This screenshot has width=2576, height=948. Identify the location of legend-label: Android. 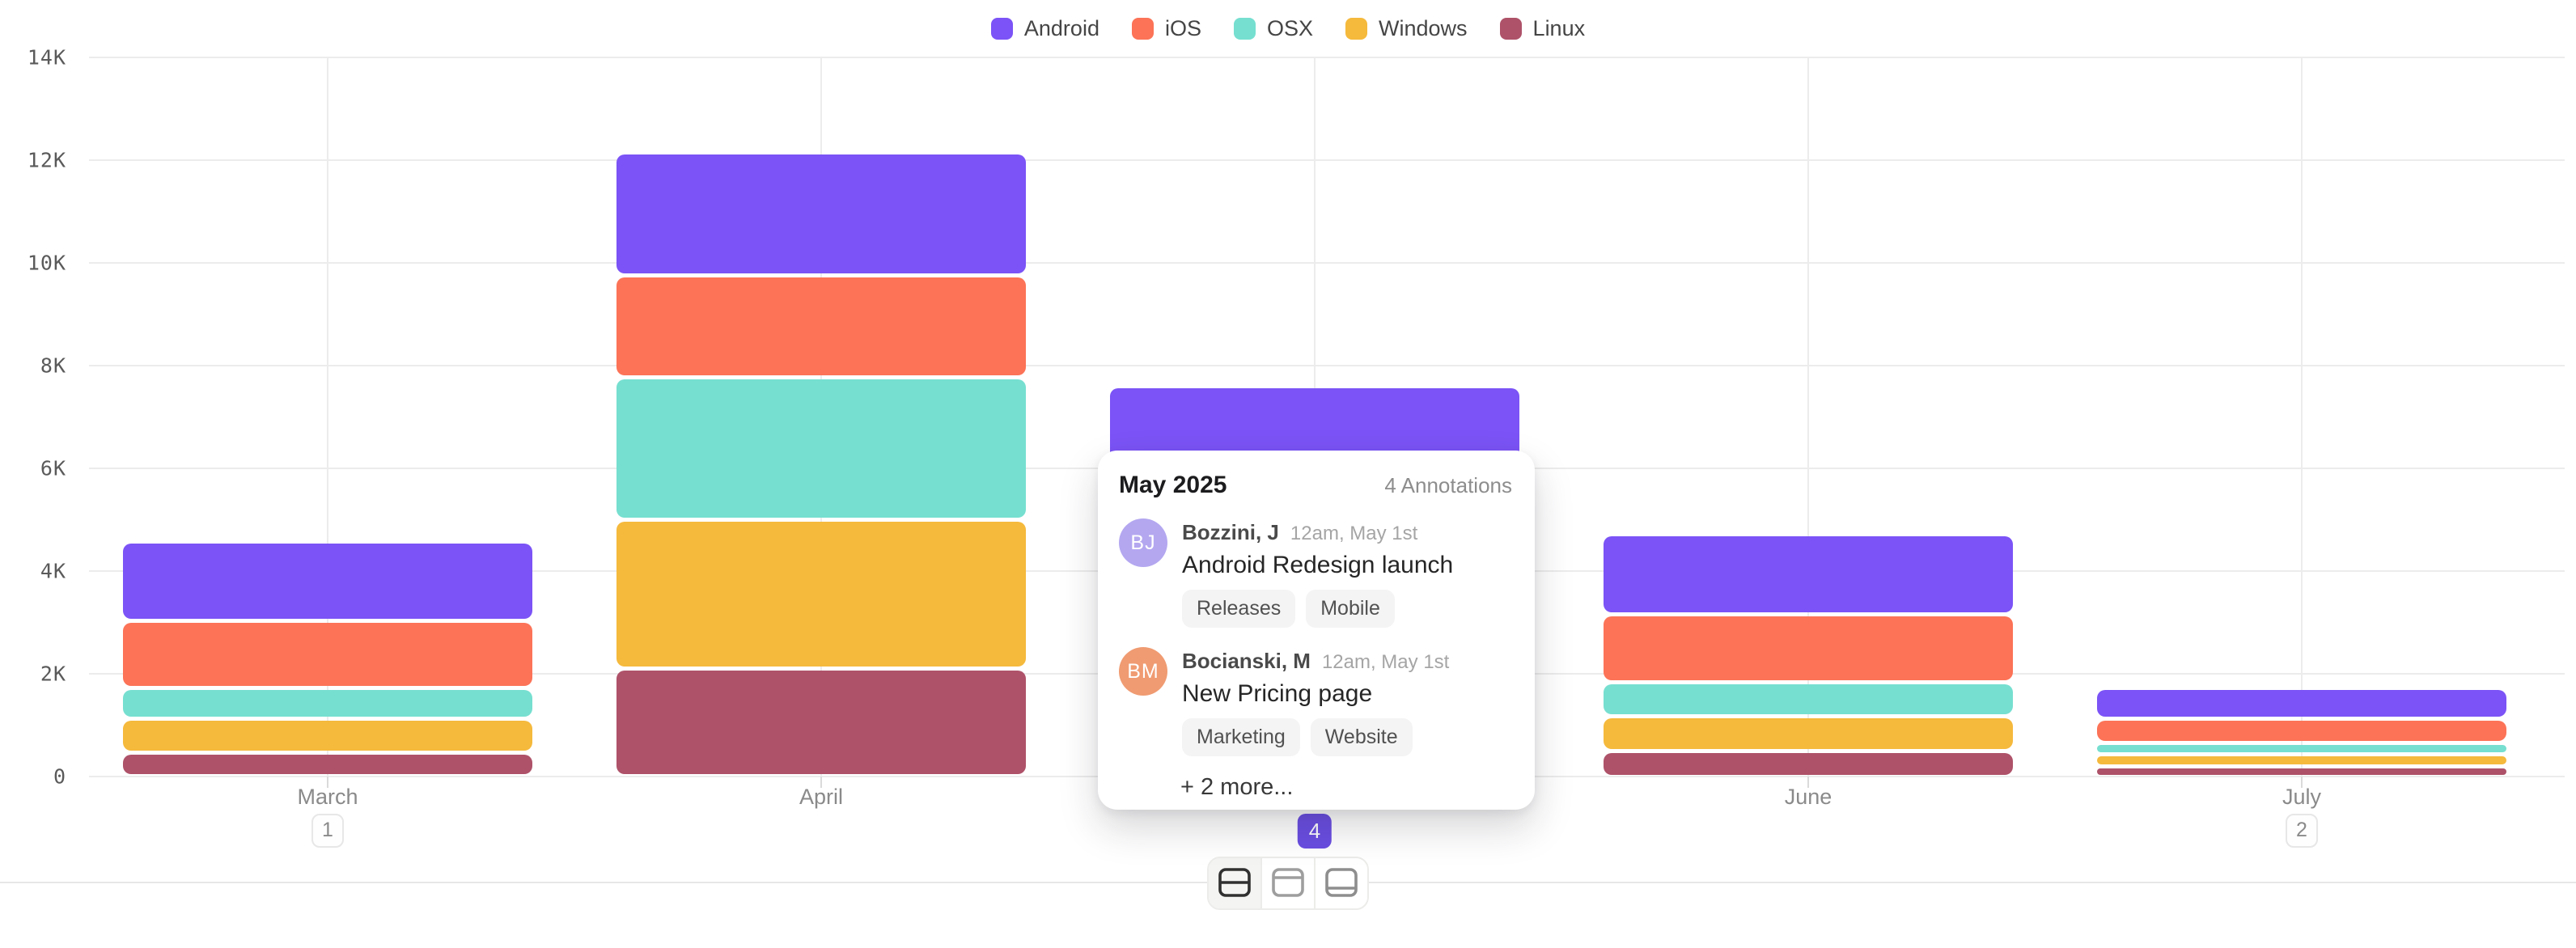
(1061, 28).